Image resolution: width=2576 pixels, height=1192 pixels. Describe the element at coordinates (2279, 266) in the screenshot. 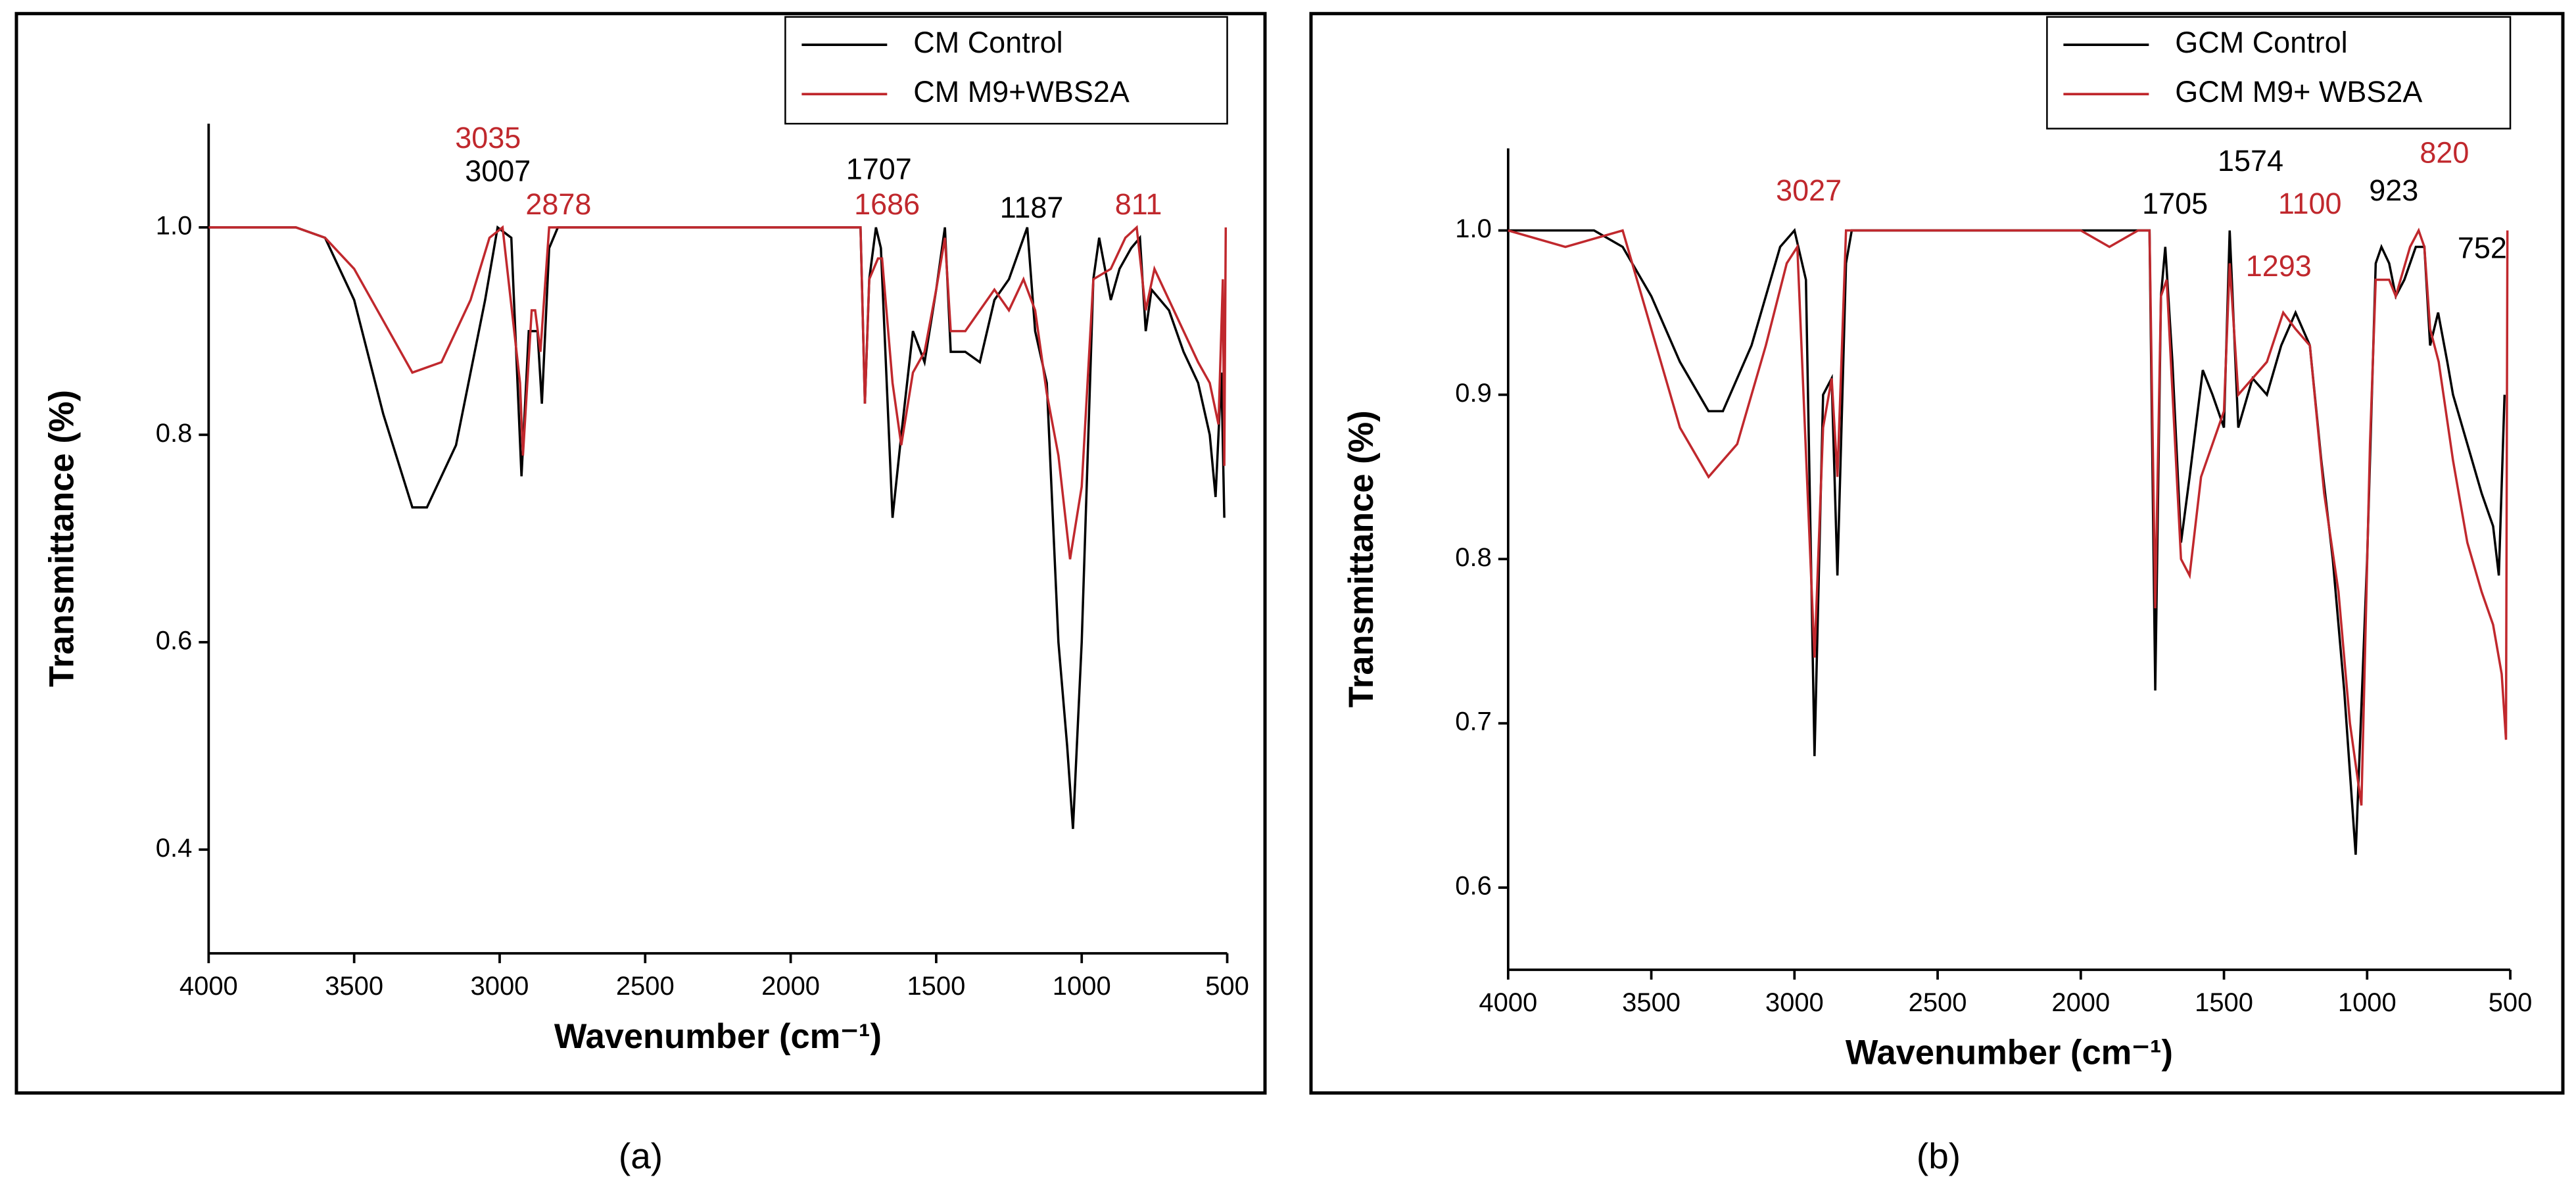

I see `peak-label: 1293` at that location.